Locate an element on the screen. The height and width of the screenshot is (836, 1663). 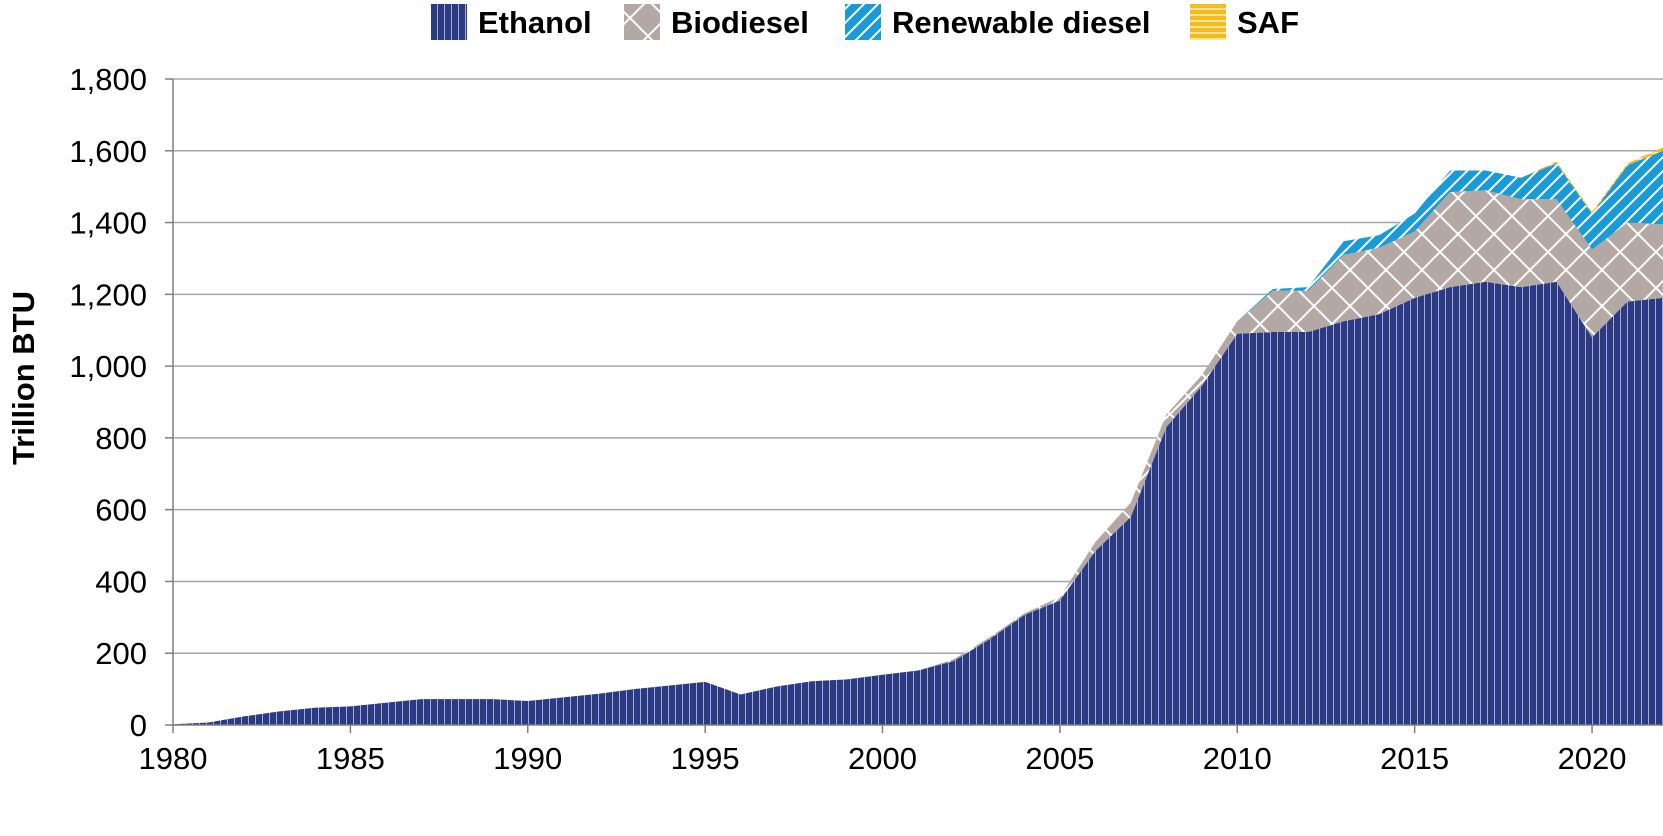
y-tick-label: 1,200 is located at coordinates (108, 294).